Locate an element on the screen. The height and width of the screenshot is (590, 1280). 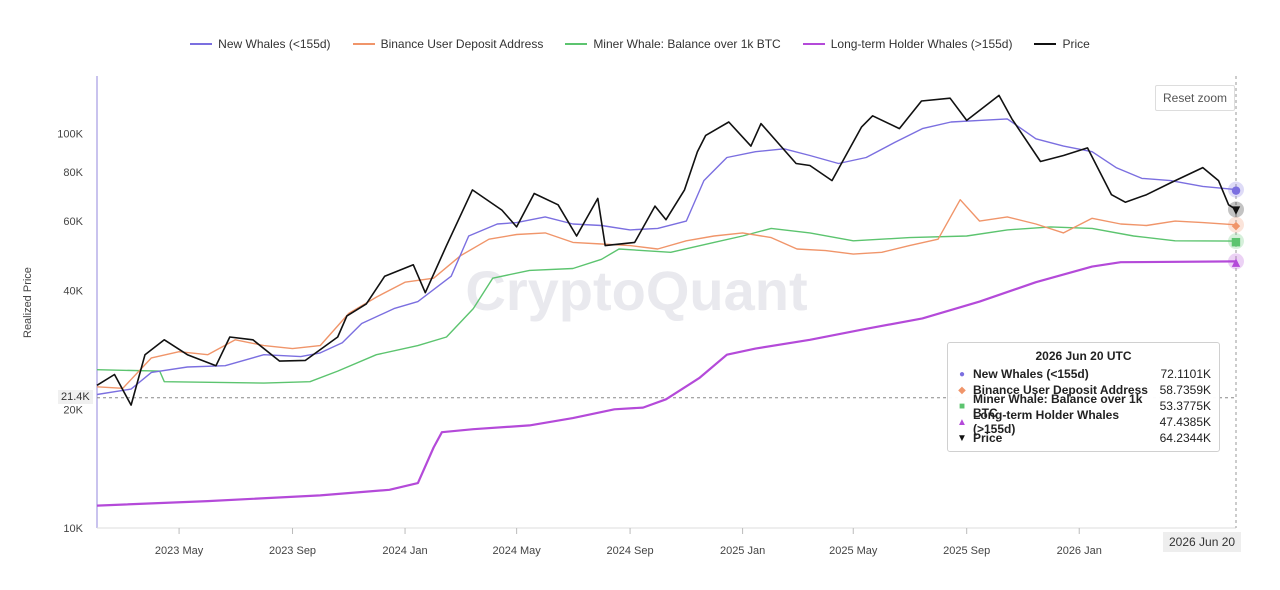
legend-label: New Whales (<155d) is located at coordinates (274, 44).